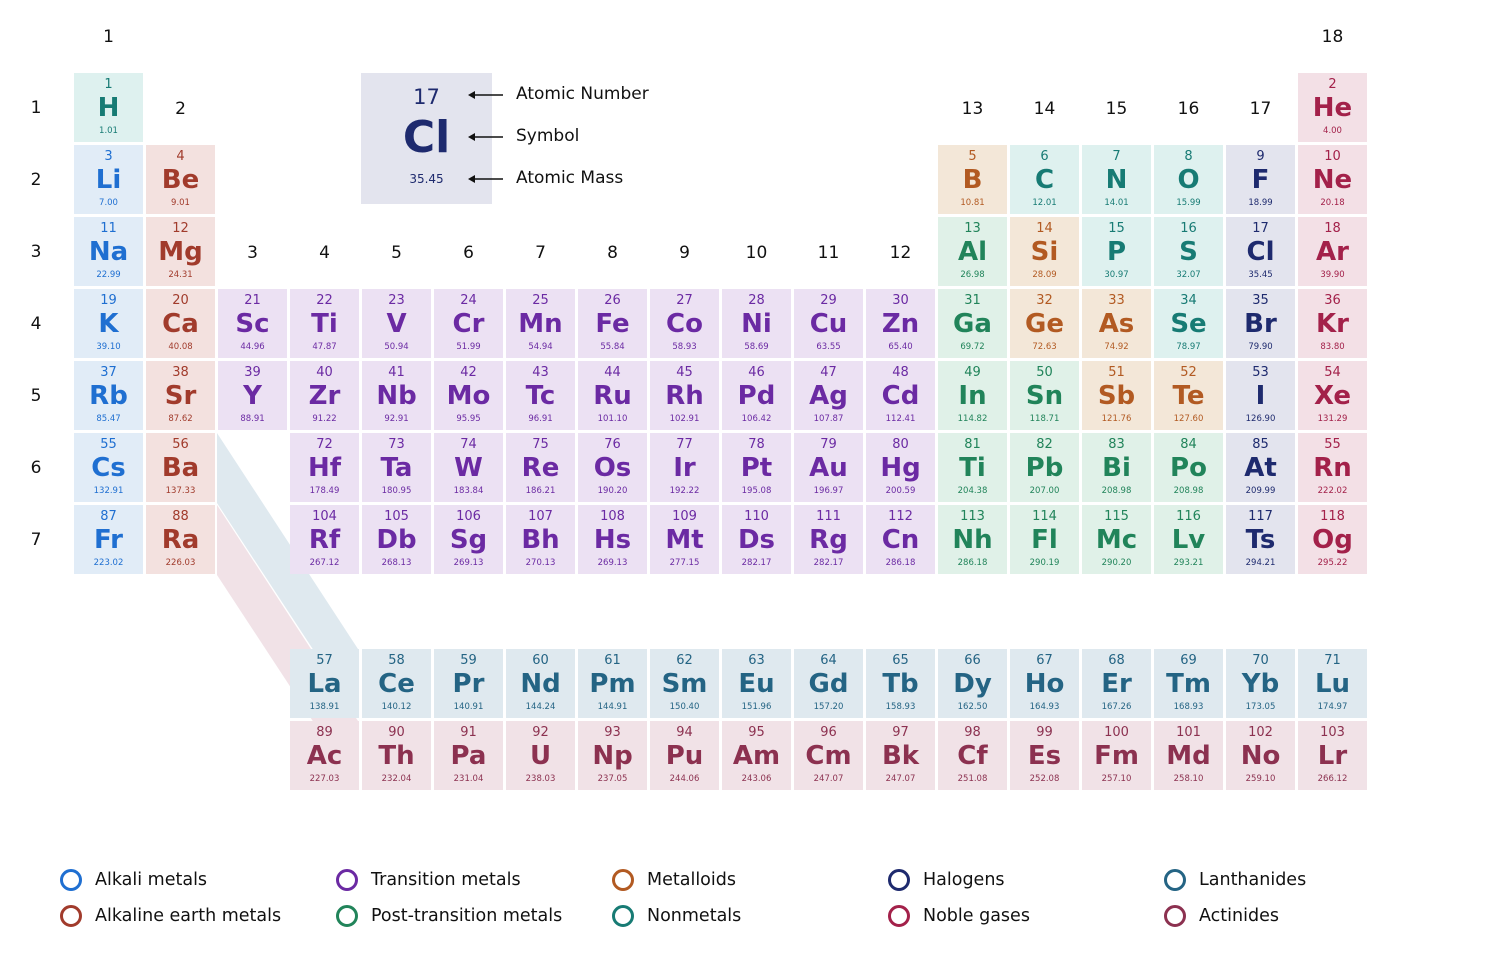 Image resolution: width=1512 pixels, height=972 pixels. I want to click on group-label: 11, so click(828, 253).